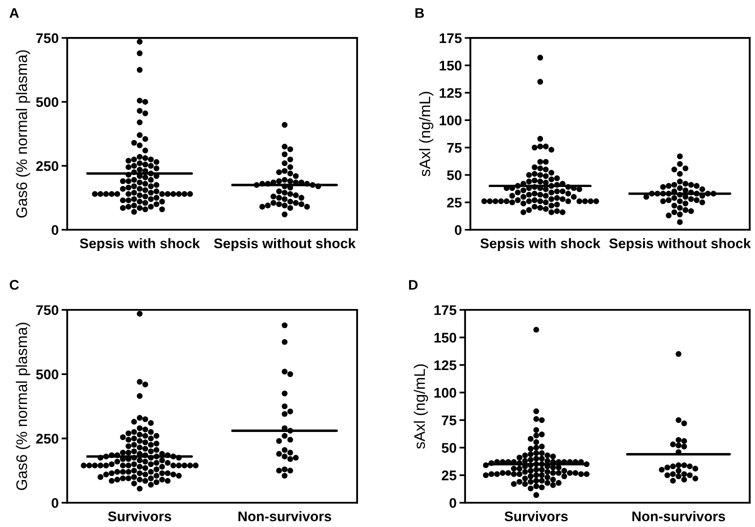 This screenshot has height=527, width=755. I want to click on chart-title: B, so click(419, 13).